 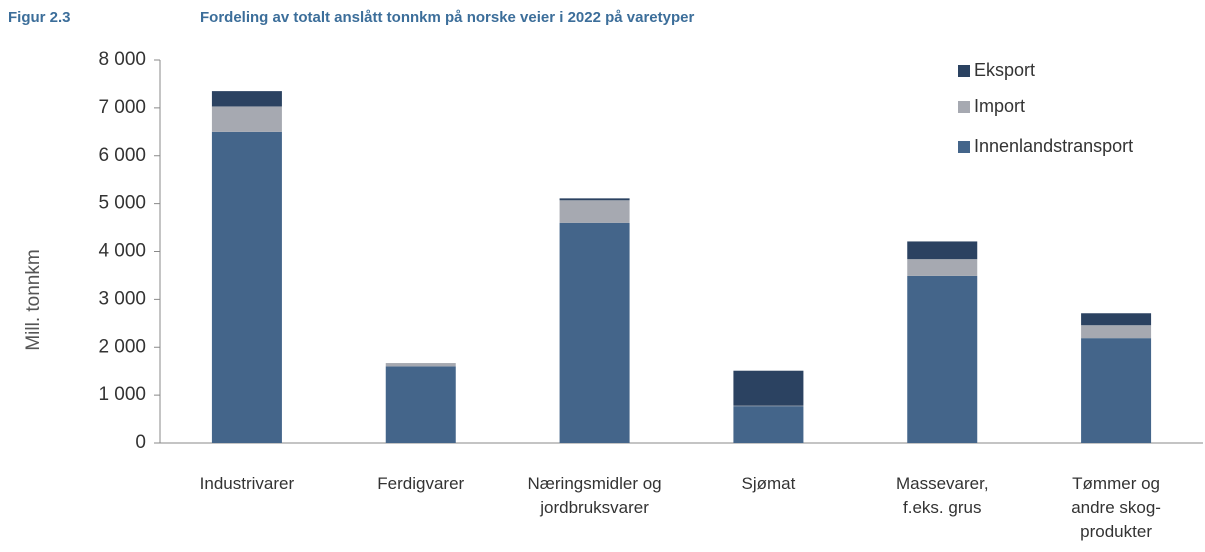 What do you see at coordinates (122, 346) in the screenshot?
I see `y-tick-label: 2 000` at bounding box center [122, 346].